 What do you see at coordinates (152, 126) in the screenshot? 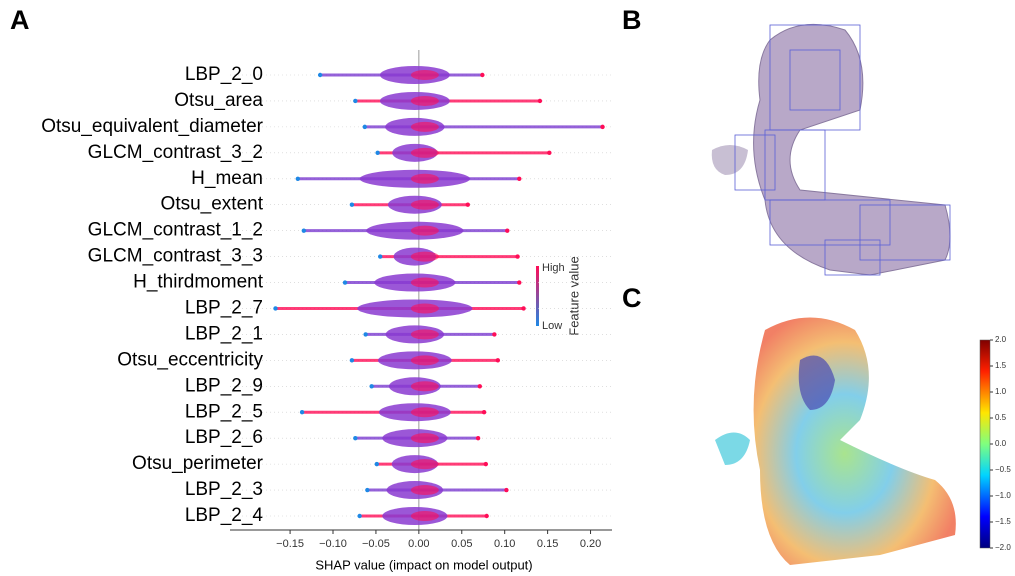
I see `feature-label: Otsu_equivalent_diameter` at bounding box center [152, 126].